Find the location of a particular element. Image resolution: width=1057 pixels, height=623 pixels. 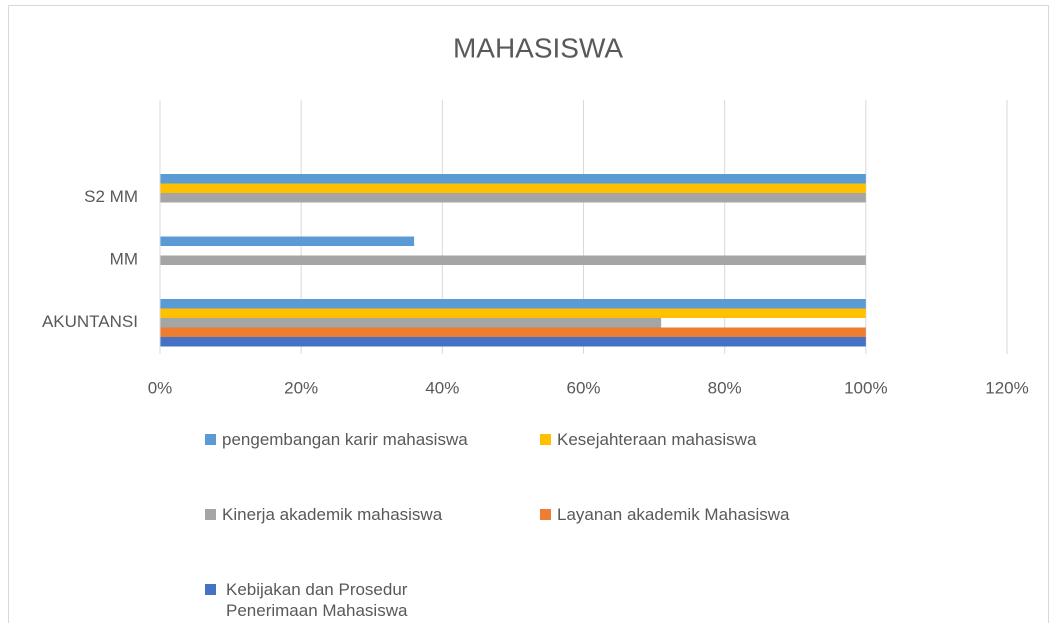

legend-label: Kesejahteraan mahasiswa is located at coordinates (657, 439).